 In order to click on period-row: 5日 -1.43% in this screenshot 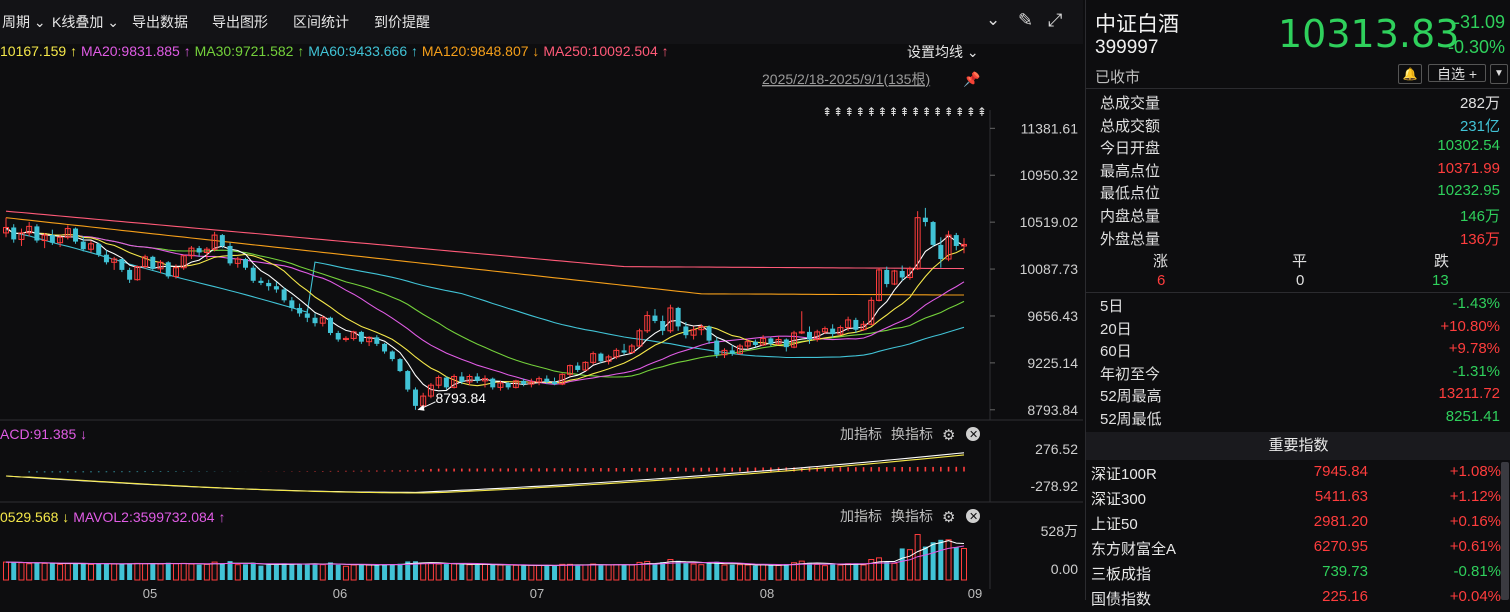, I will do `click(1300, 306)`.